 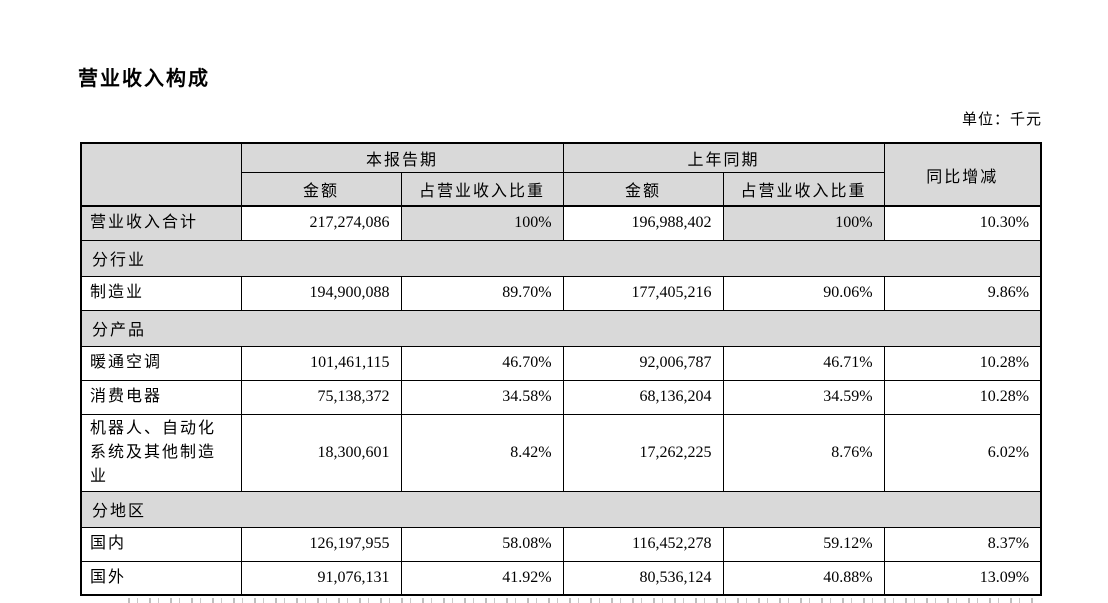 What do you see at coordinates (321, 293) in the screenshot?
I see `current-amount-cell: 194,900,088` at bounding box center [321, 293].